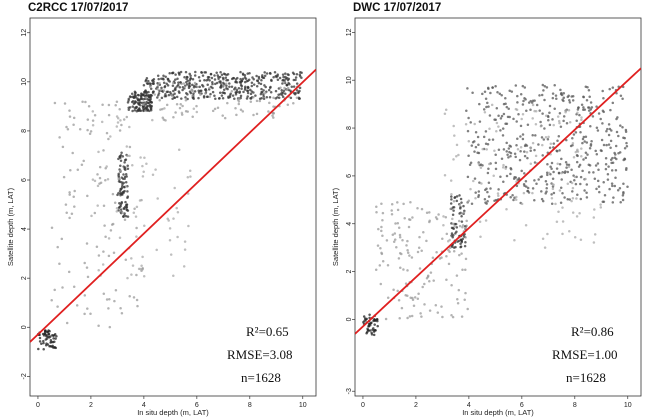 Image resolution: width=649 pixels, height=418 pixels. Describe the element at coordinates (24, 327) in the screenshot. I see `y-tick-label: 0` at that location.